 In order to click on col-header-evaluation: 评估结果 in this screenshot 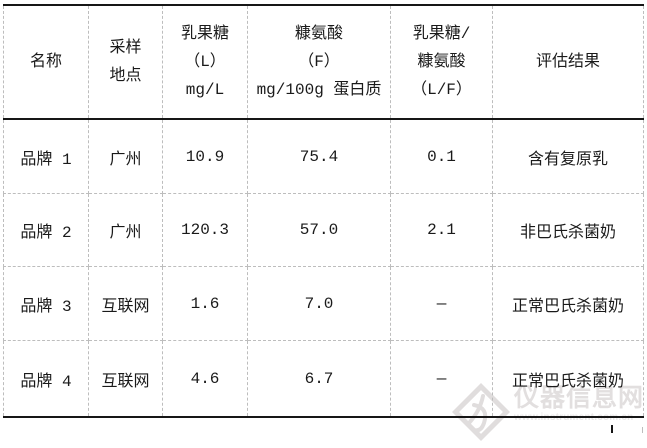, I will do `click(568, 62)`.